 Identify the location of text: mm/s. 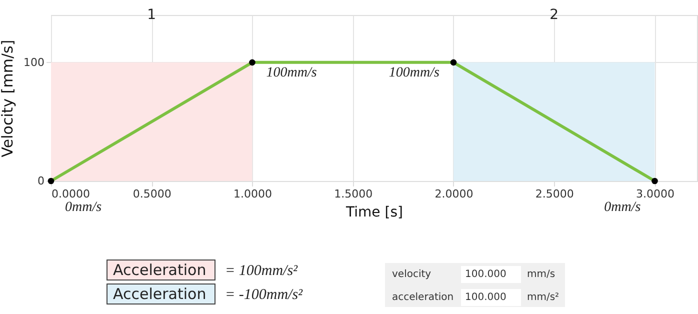
(541, 274).